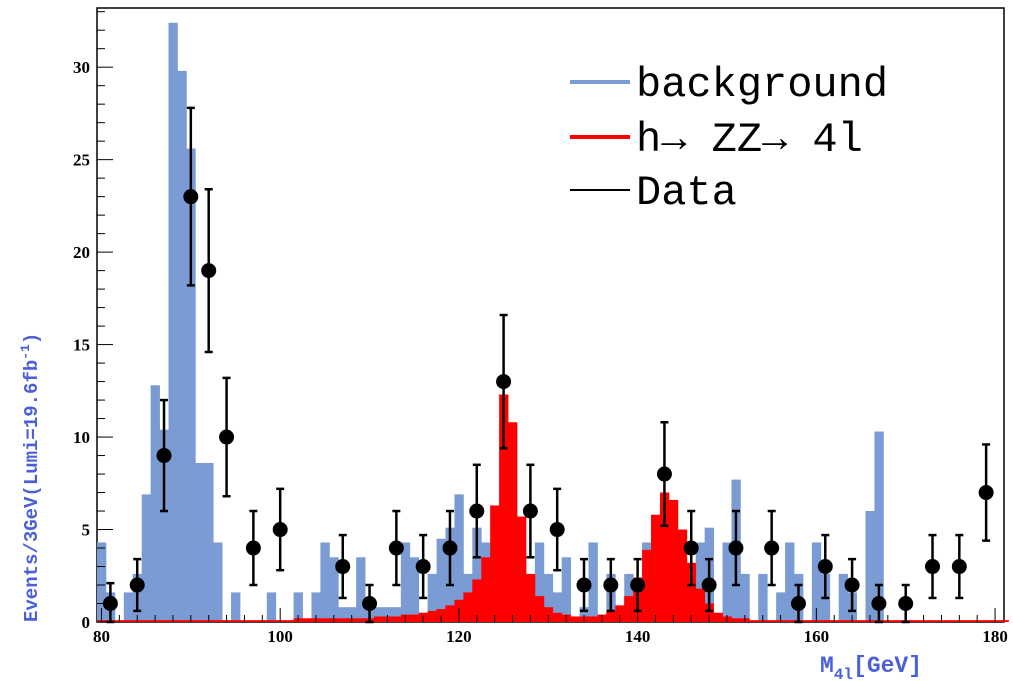  I want to click on x-tick-label: 160, so click(817, 636).